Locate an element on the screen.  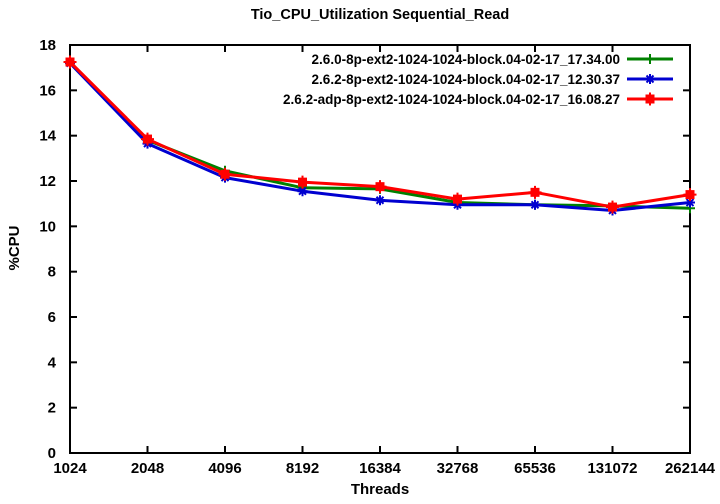
x-tick-label: 65536 is located at coordinates (535, 468).